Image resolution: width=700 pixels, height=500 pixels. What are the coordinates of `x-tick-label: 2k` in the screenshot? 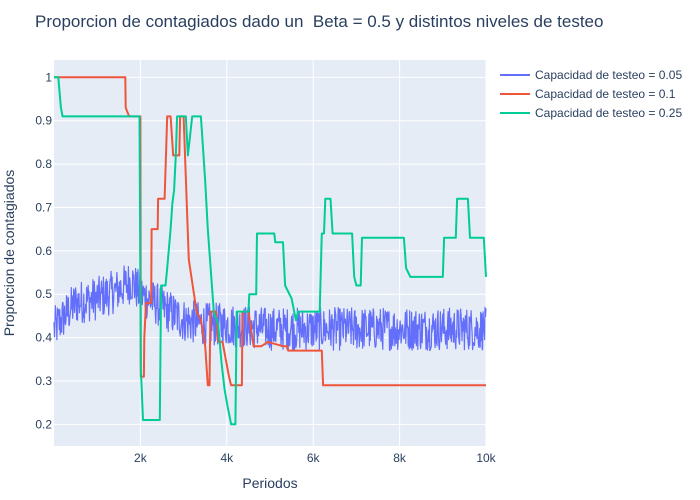 It's located at (141, 458).